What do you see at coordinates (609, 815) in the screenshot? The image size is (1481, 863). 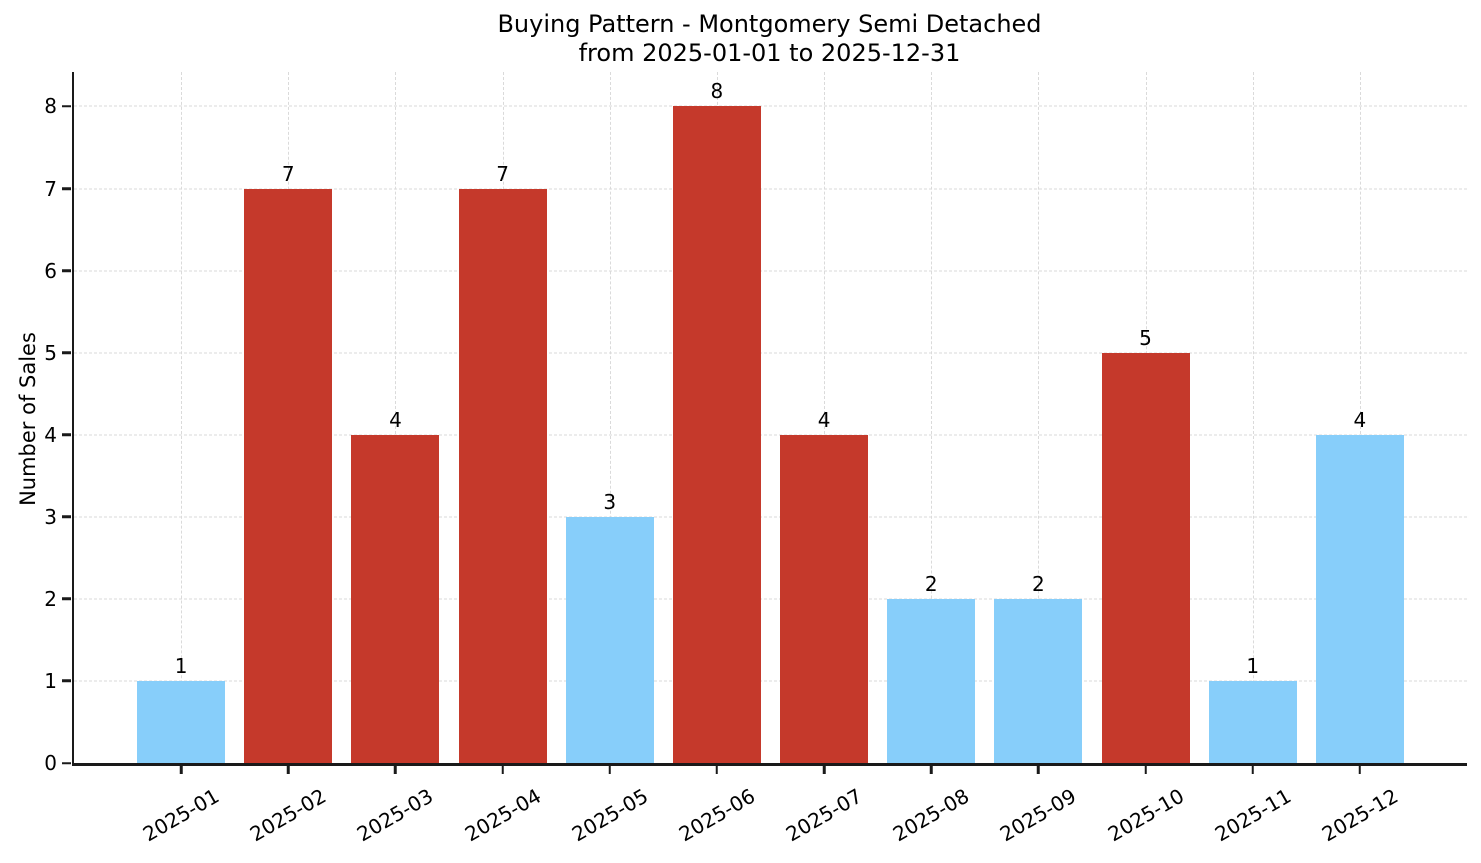 I see `x-tick-label: 2025-05` at bounding box center [609, 815].